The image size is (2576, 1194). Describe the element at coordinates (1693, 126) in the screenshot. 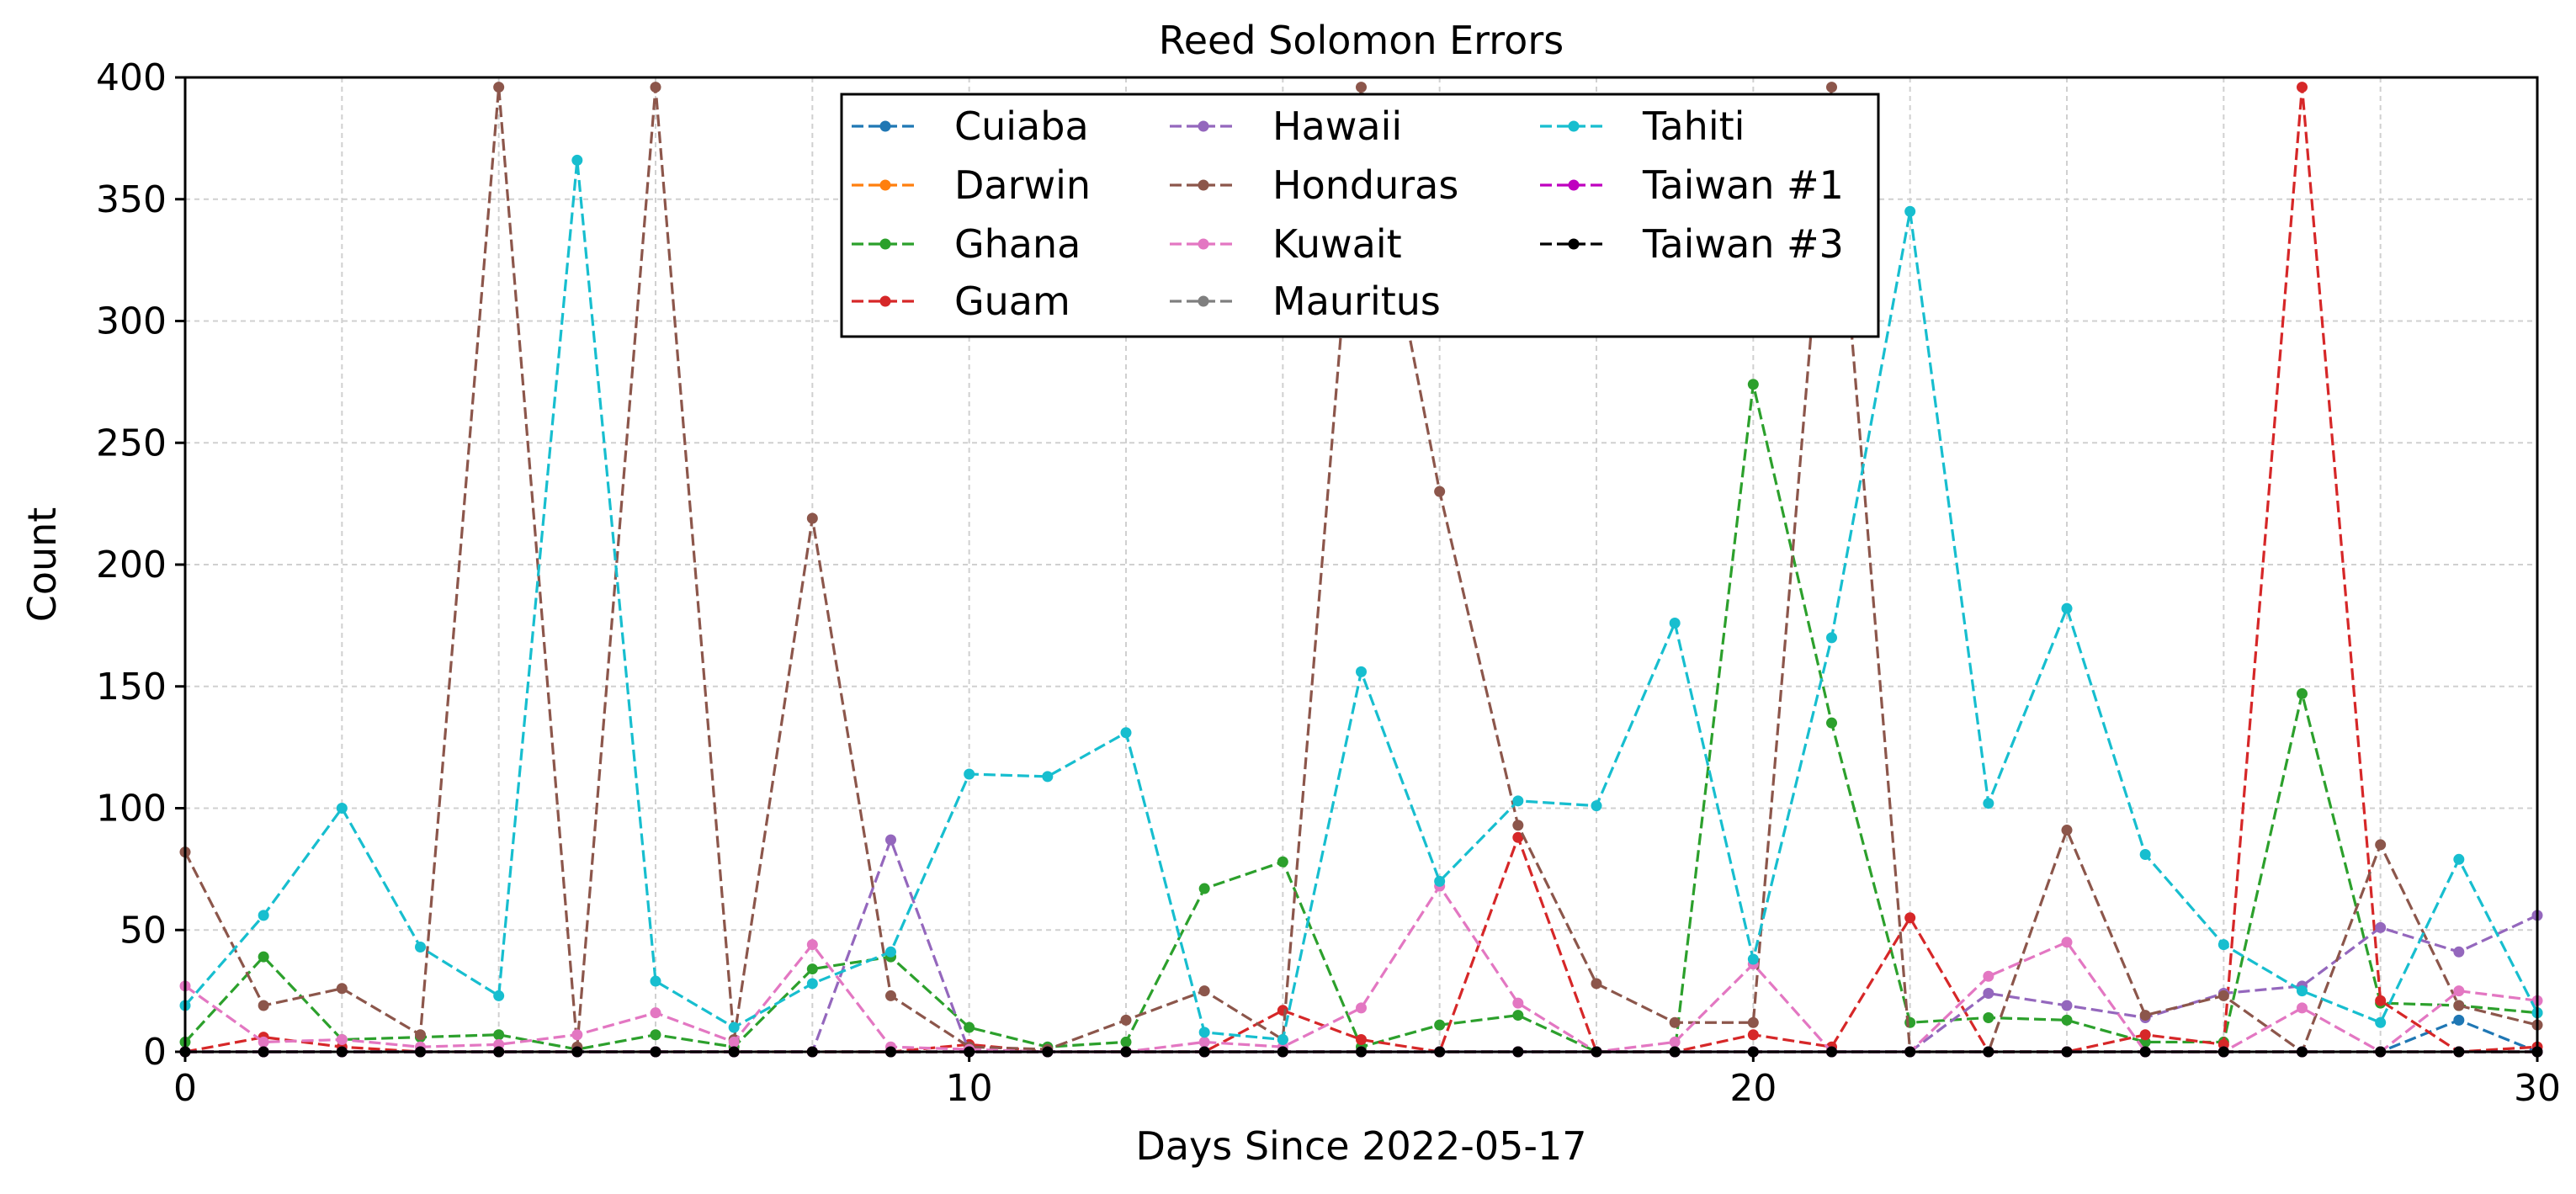

I see `legend-label: Tahiti` at that location.